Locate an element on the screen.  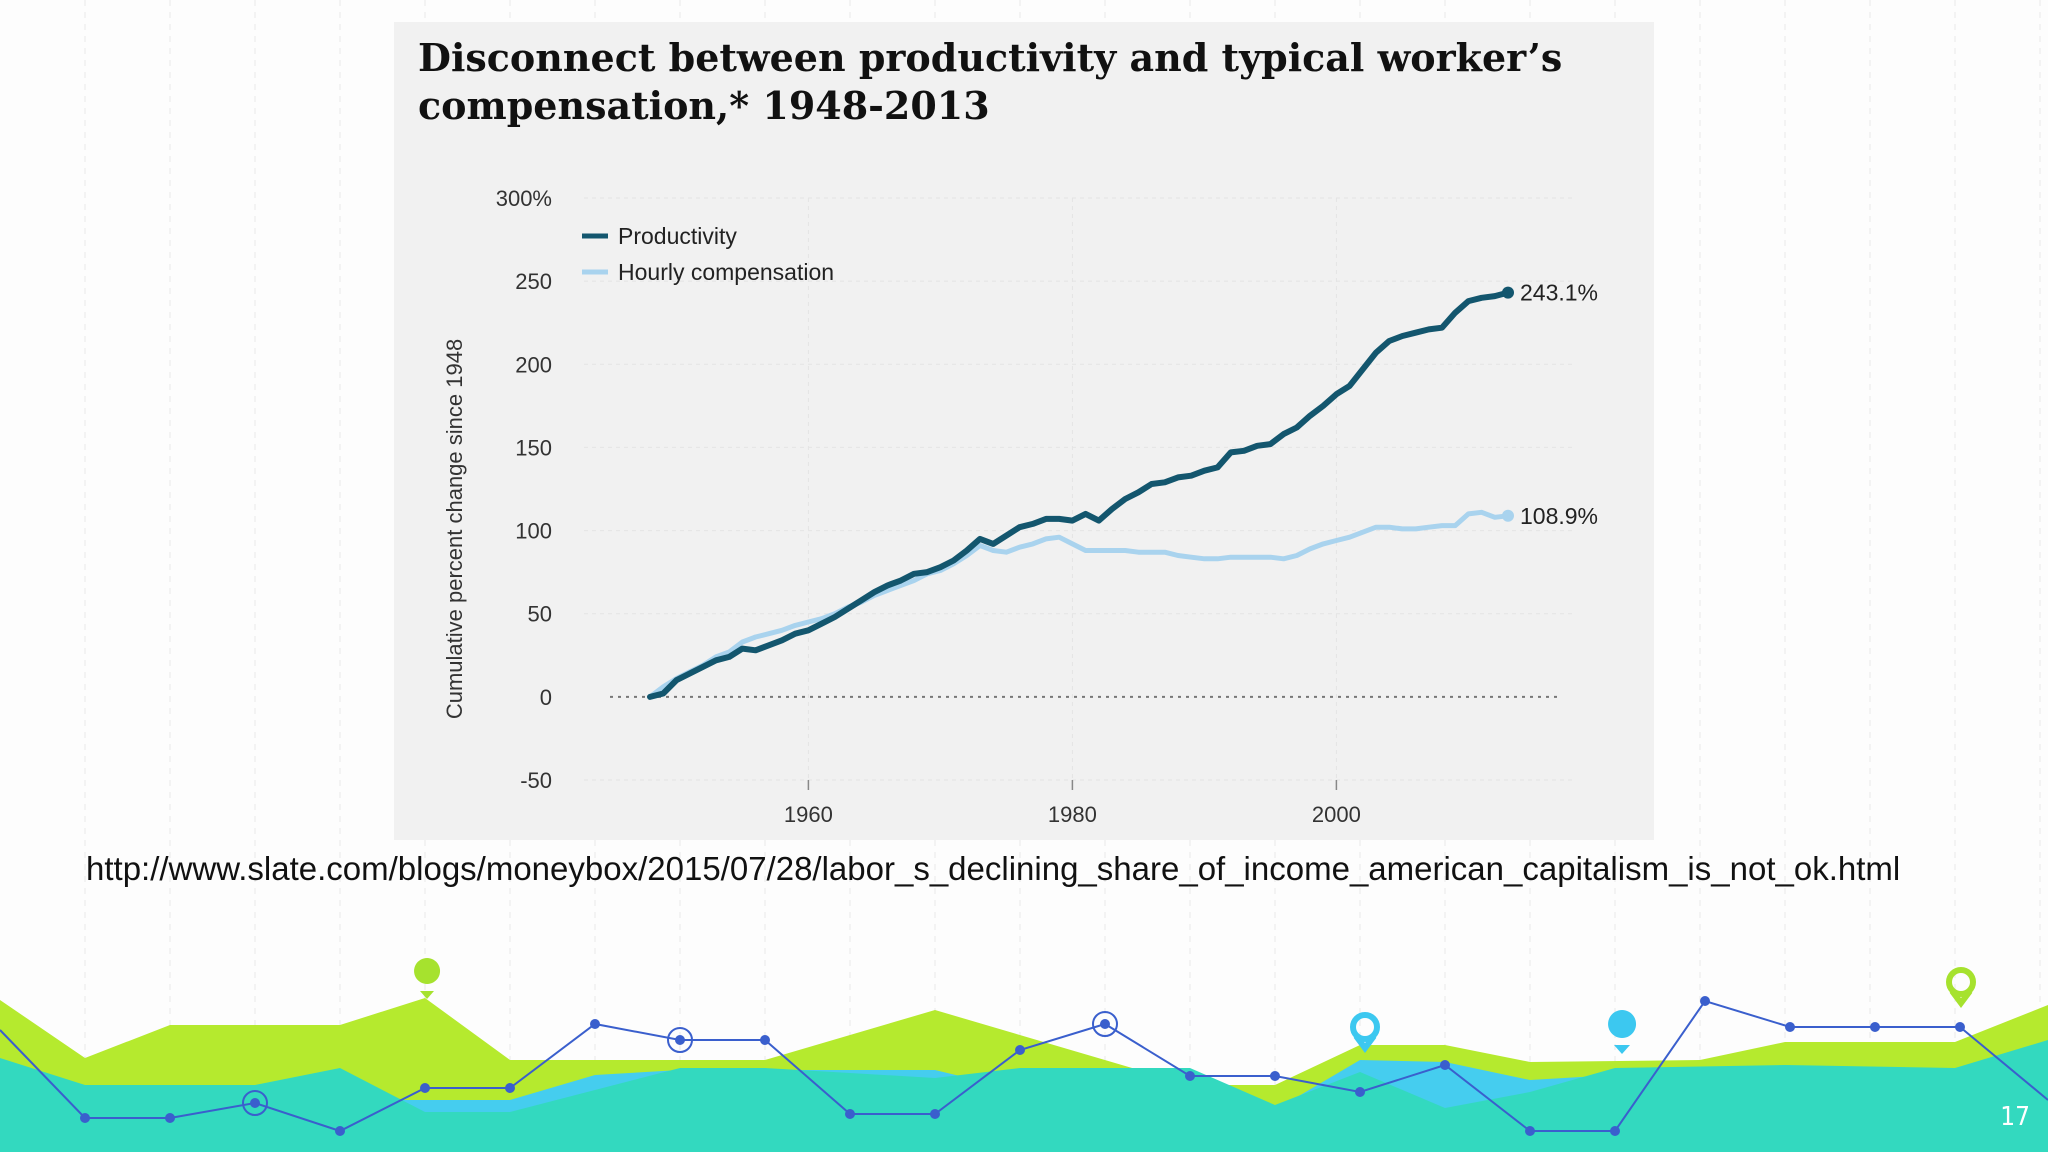
y-tick-label: 150 is located at coordinates (533, 447).